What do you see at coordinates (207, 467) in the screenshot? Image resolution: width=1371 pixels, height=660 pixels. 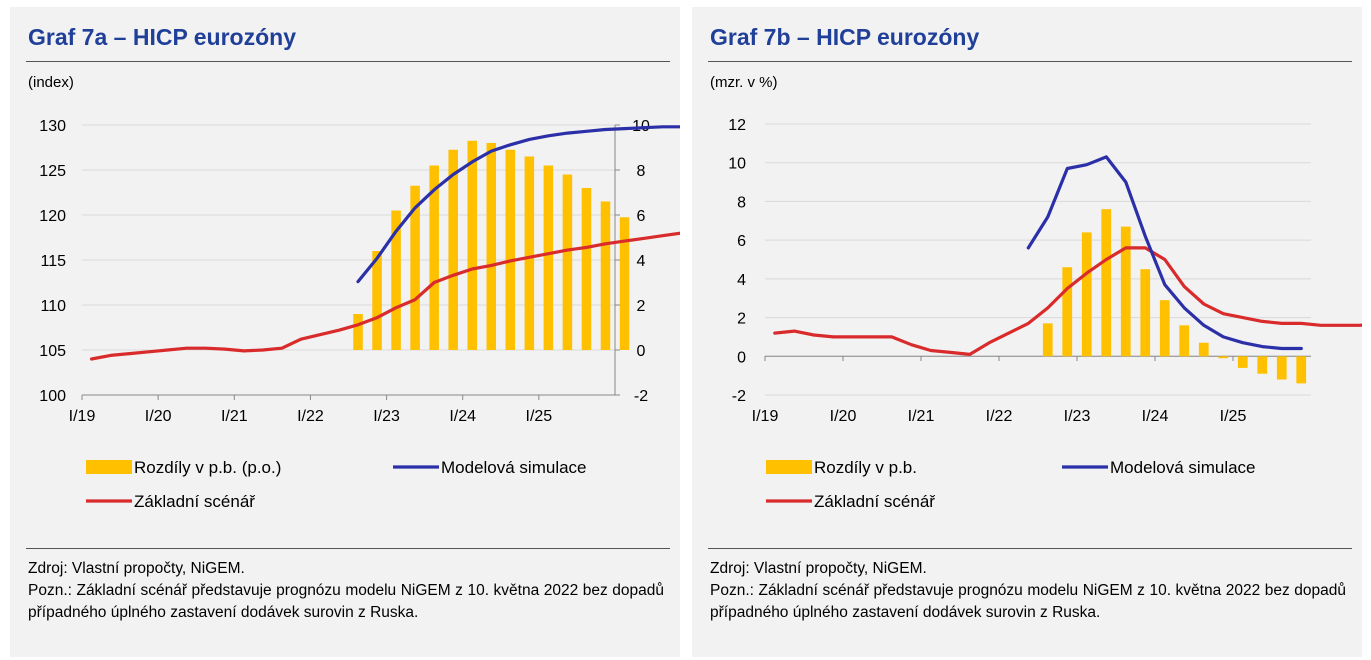 I see `legend-label: Rozdíly v p.b. (p.o.)` at bounding box center [207, 467].